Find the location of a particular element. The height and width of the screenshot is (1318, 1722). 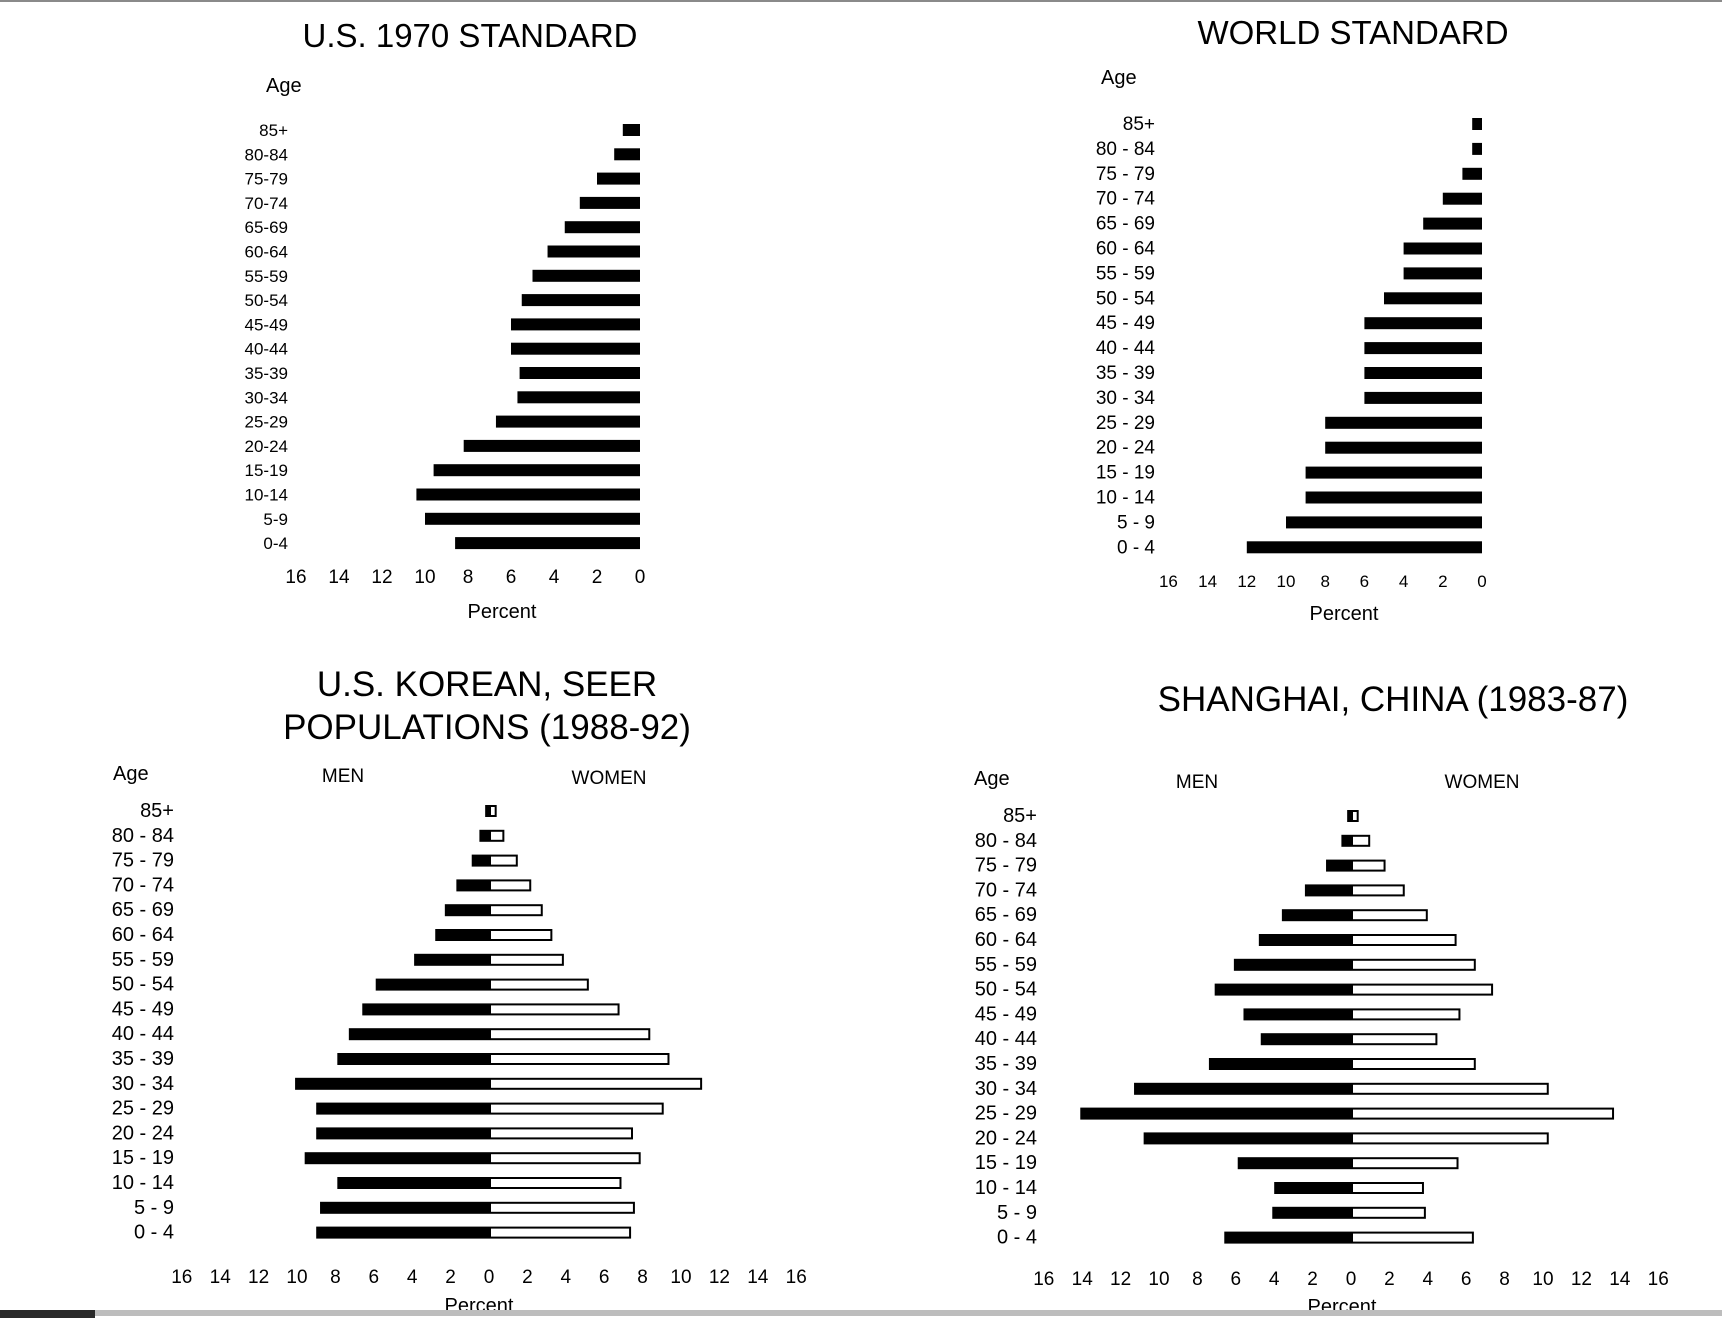

age-group-label: 35-39 is located at coordinates (266, 373).